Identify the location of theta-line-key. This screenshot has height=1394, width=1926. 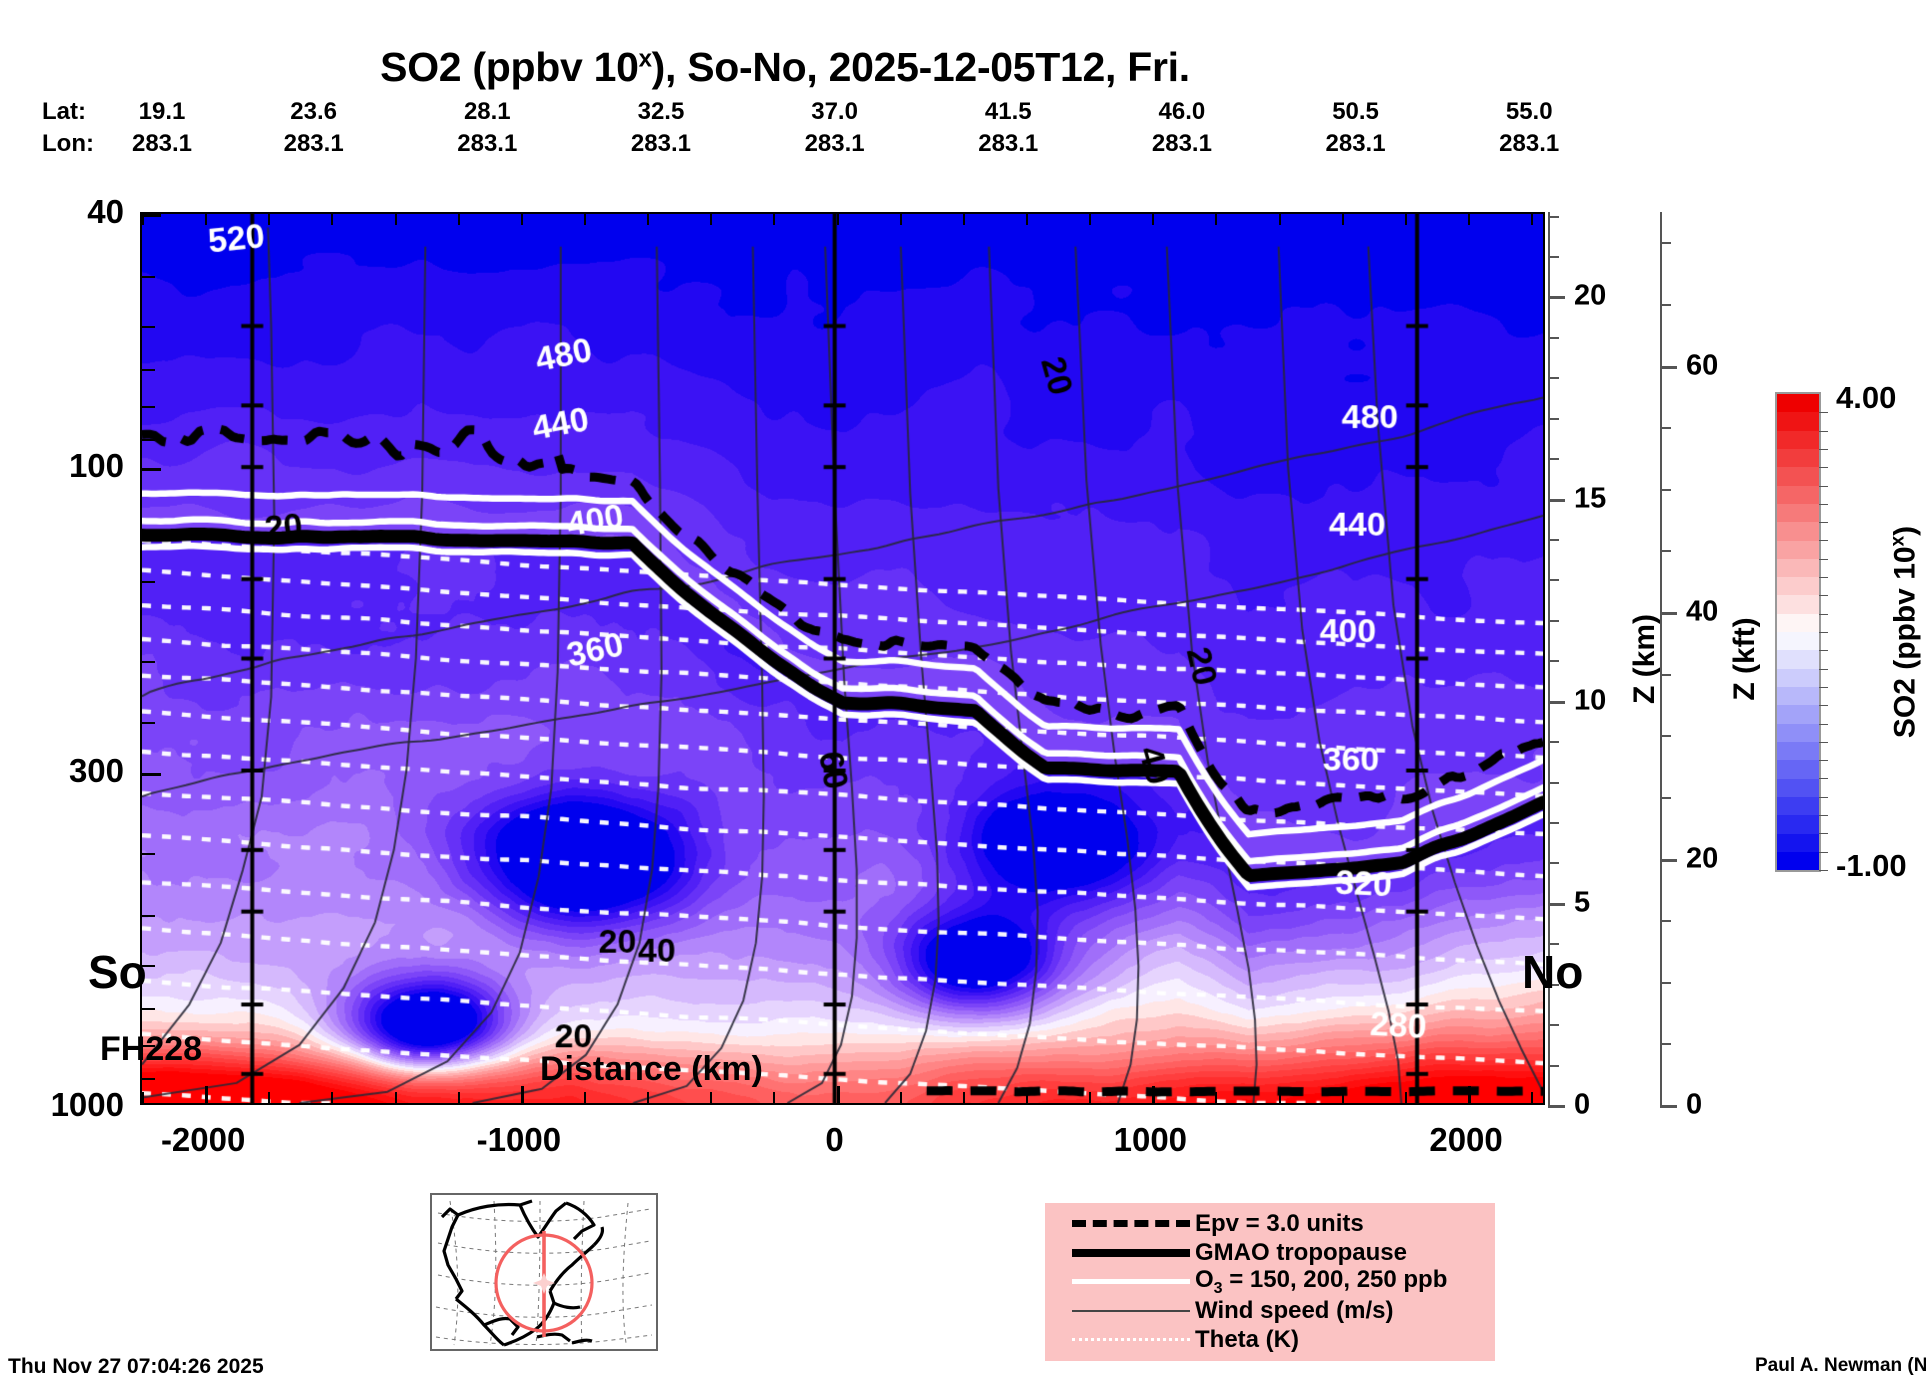
(1131, 1339).